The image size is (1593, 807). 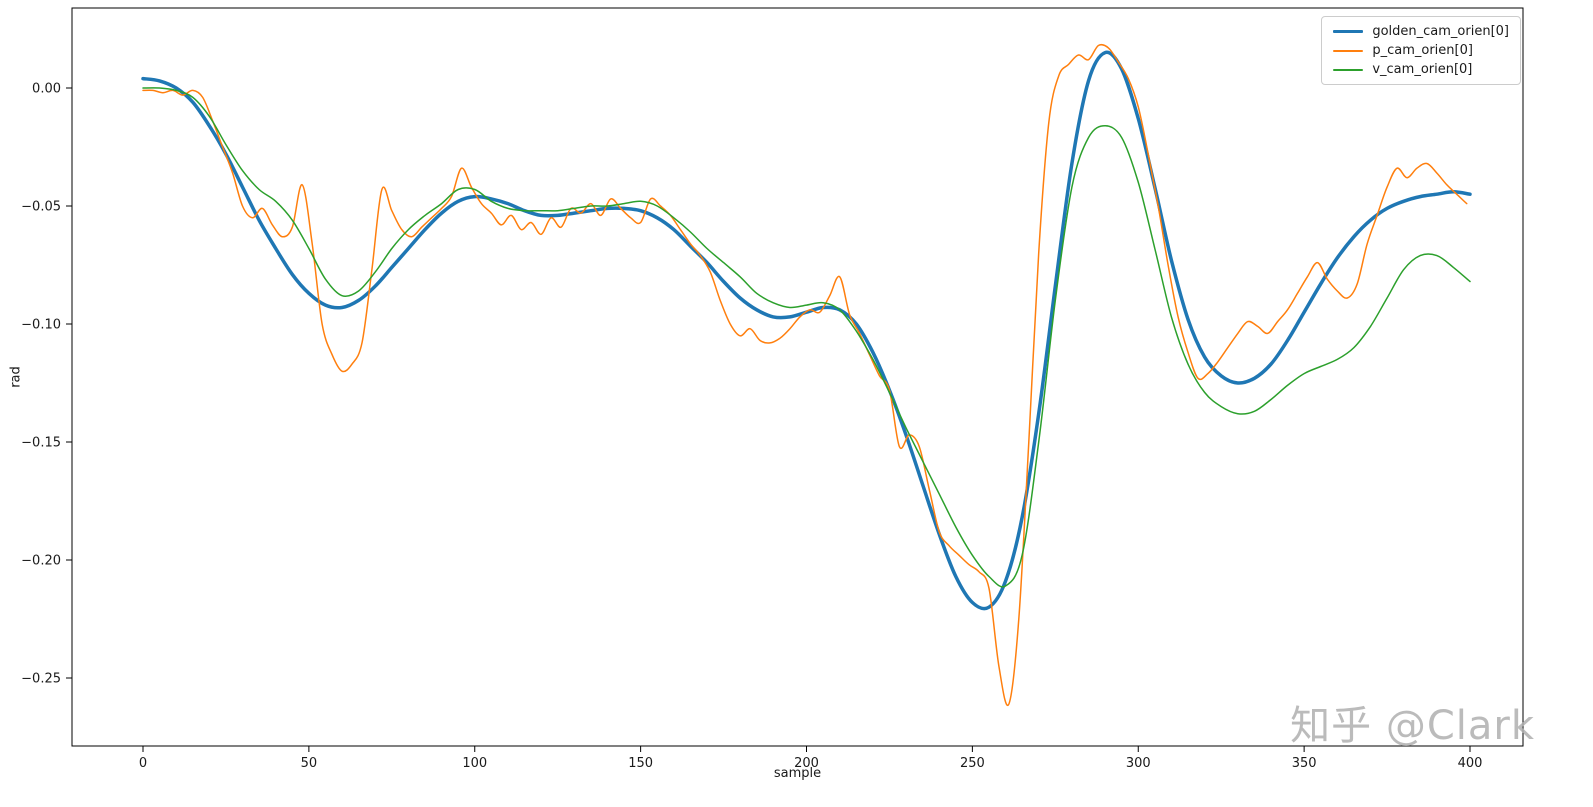 What do you see at coordinates (41, 561) in the screenshot?
I see `y-tick-label: −0.20` at bounding box center [41, 561].